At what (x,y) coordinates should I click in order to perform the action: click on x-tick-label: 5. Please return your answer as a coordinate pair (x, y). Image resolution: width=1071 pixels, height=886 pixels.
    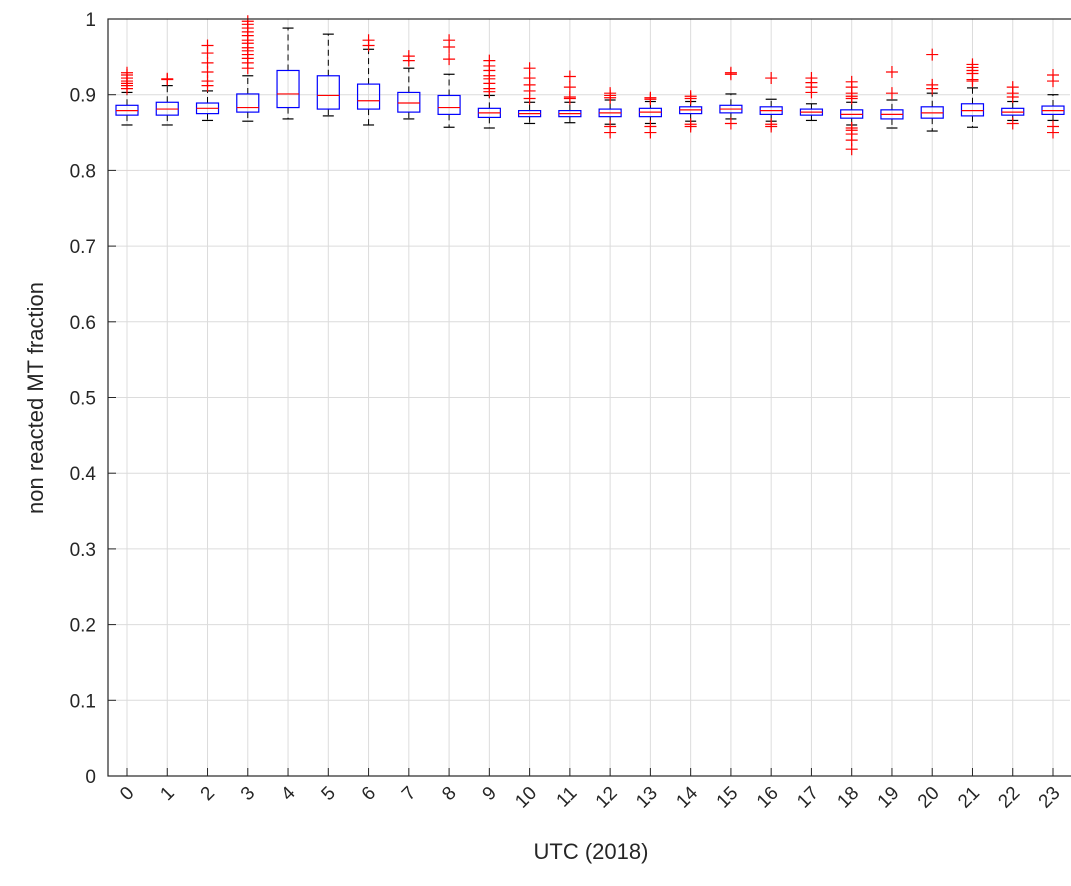
    Looking at the image, I should click on (329, 794).